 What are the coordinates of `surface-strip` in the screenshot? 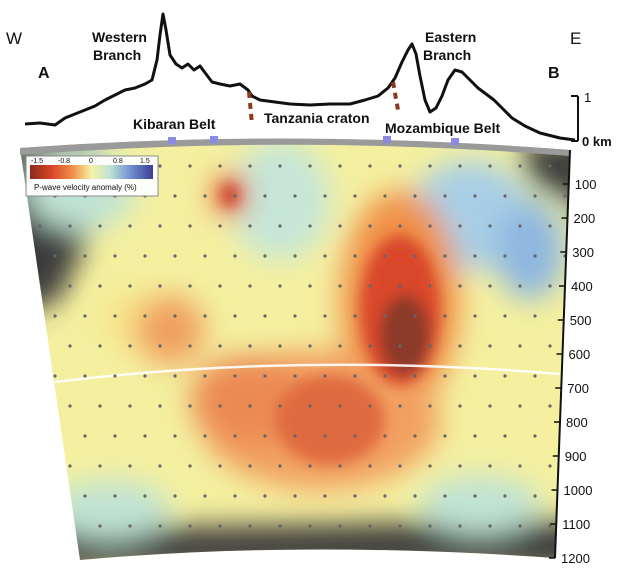 It's located at (295, 147).